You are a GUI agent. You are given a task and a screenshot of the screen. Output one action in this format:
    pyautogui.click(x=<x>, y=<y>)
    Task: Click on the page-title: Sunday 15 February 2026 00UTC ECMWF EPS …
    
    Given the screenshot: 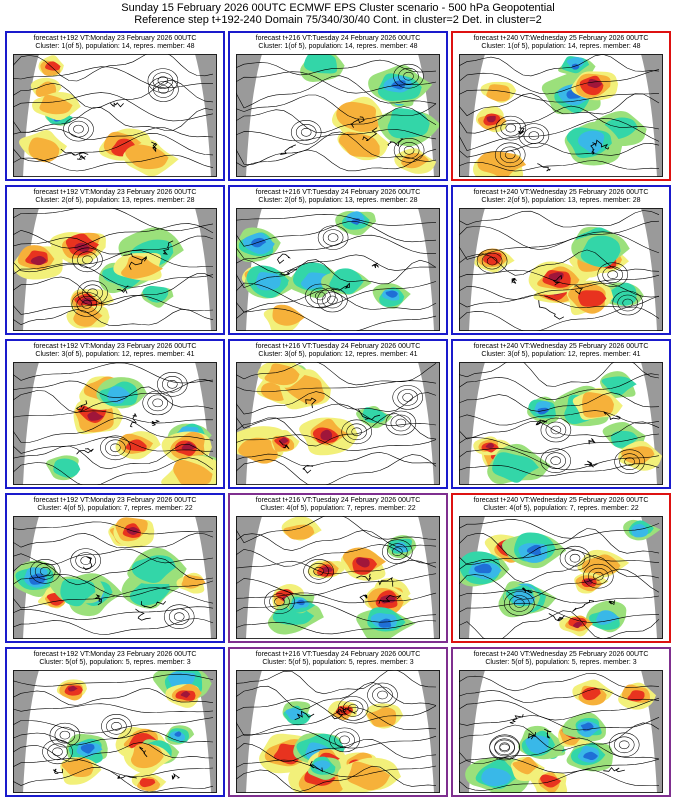 What is the action you would take?
    pyautogui.click(x=338, y=8)
    